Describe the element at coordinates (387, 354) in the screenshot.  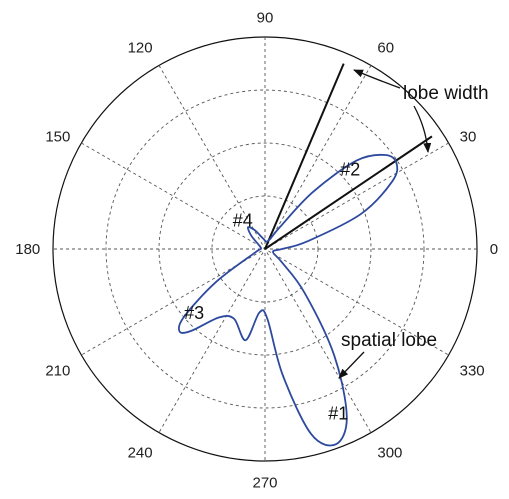
I see `spatial-lobe-annotation: spatial lobe` at that location.